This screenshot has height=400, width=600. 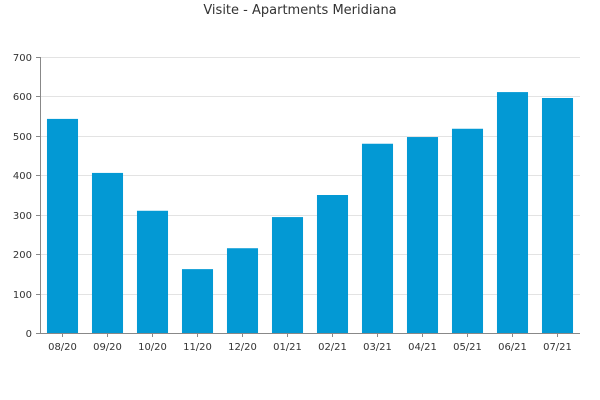 What do you see at coordinates (22, 137) in the screenshot?
I see `y-tick-label: 500` at bounding box center [22, 137].